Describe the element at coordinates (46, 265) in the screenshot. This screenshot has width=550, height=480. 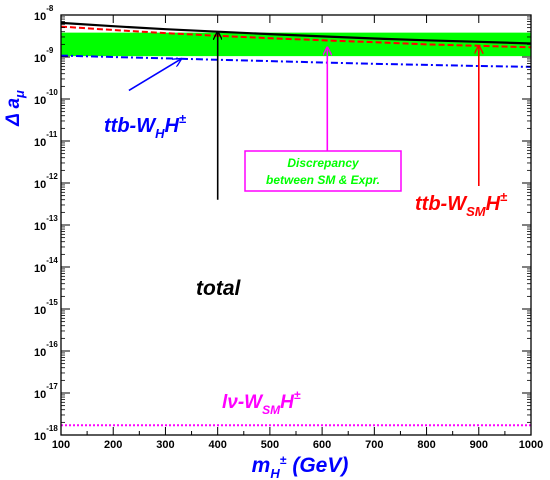
I see `y-tick-label: 10-14` at that location.